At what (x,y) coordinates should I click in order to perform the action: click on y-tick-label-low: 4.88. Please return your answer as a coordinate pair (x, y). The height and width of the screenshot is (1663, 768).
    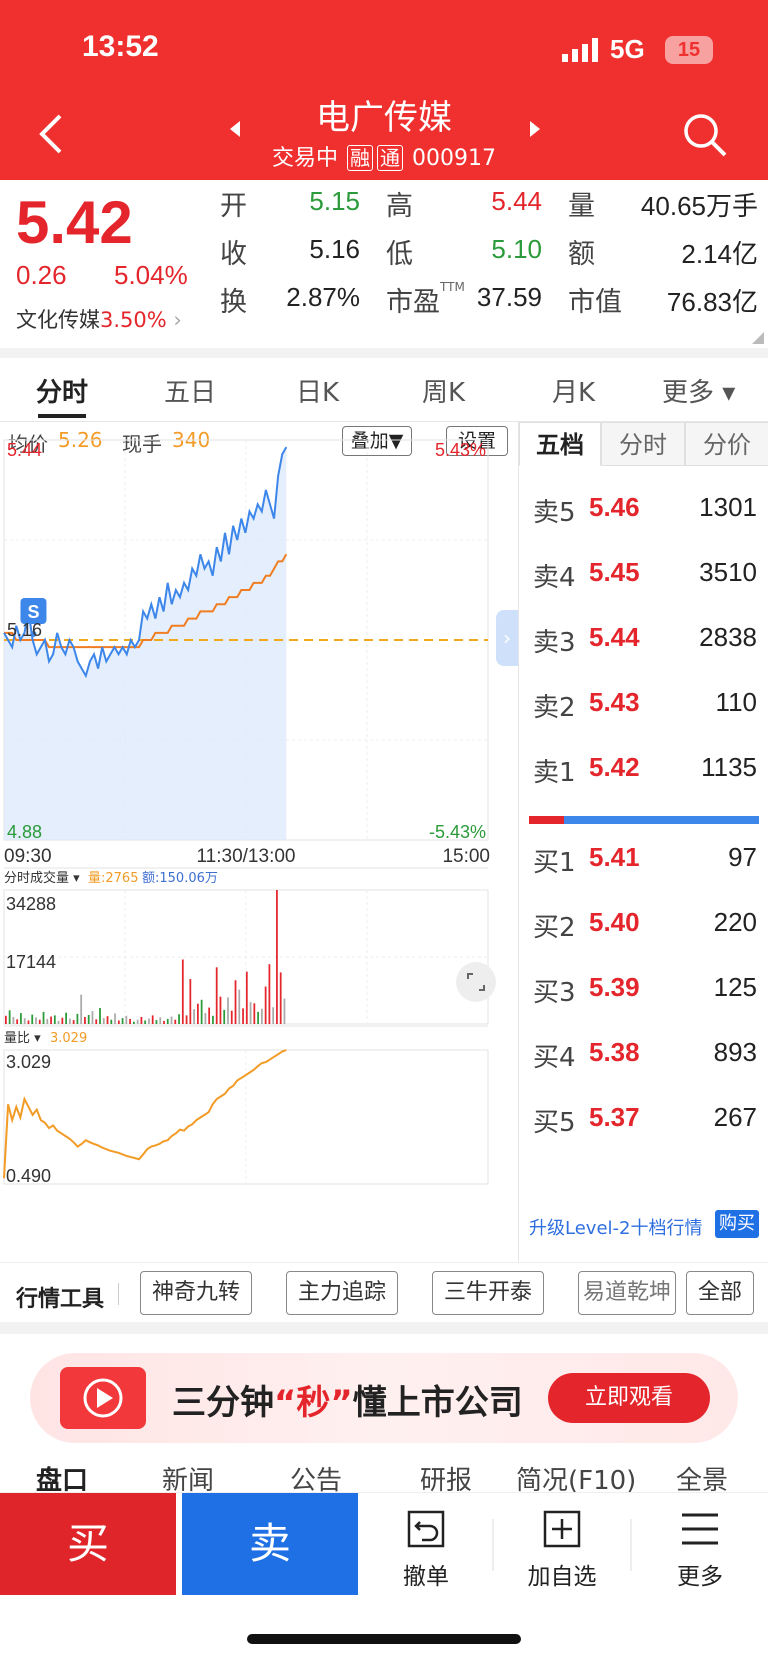
    Looking at the image, I should click on (24, 832).